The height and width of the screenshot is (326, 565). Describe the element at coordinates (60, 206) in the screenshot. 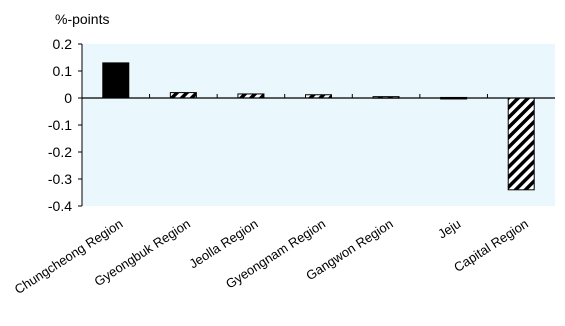

I see `y-tick-label: -0.4` at that location.